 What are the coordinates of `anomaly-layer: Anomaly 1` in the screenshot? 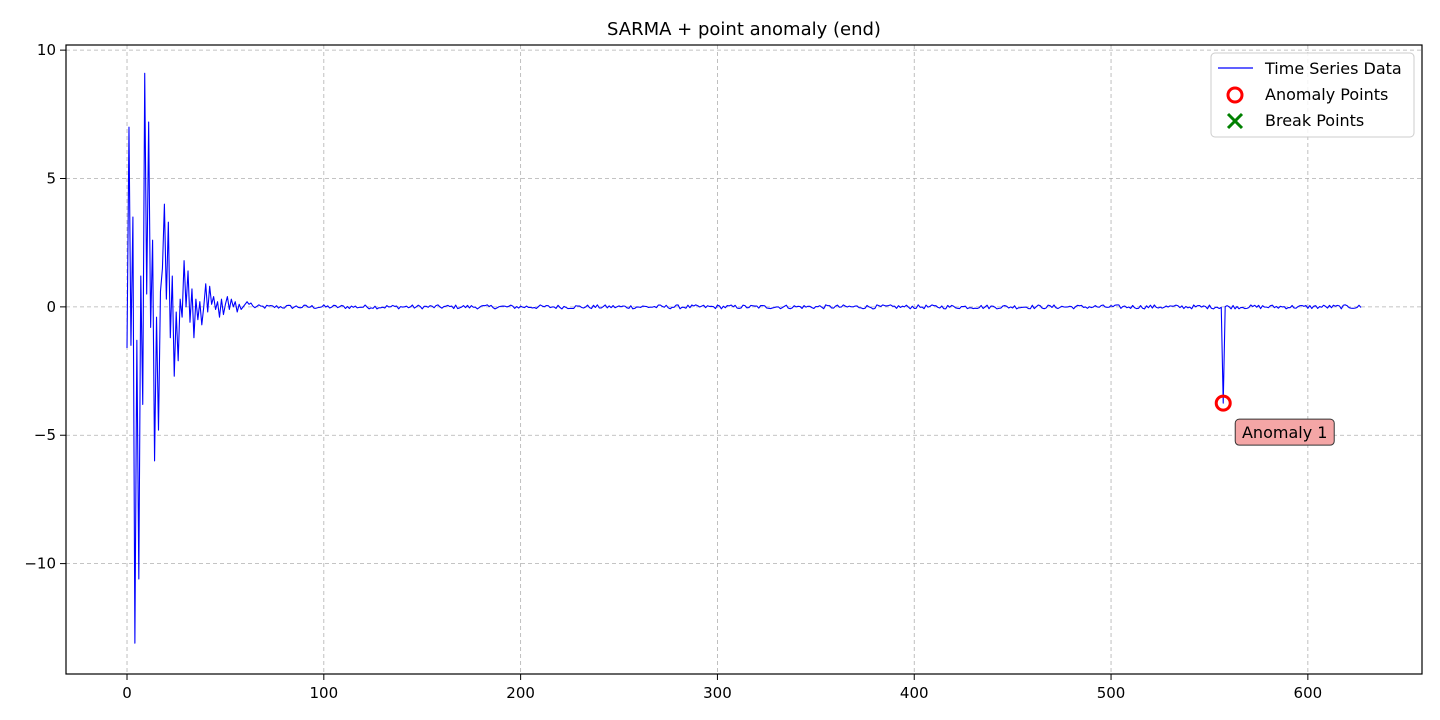 It's located at (1274, 420).